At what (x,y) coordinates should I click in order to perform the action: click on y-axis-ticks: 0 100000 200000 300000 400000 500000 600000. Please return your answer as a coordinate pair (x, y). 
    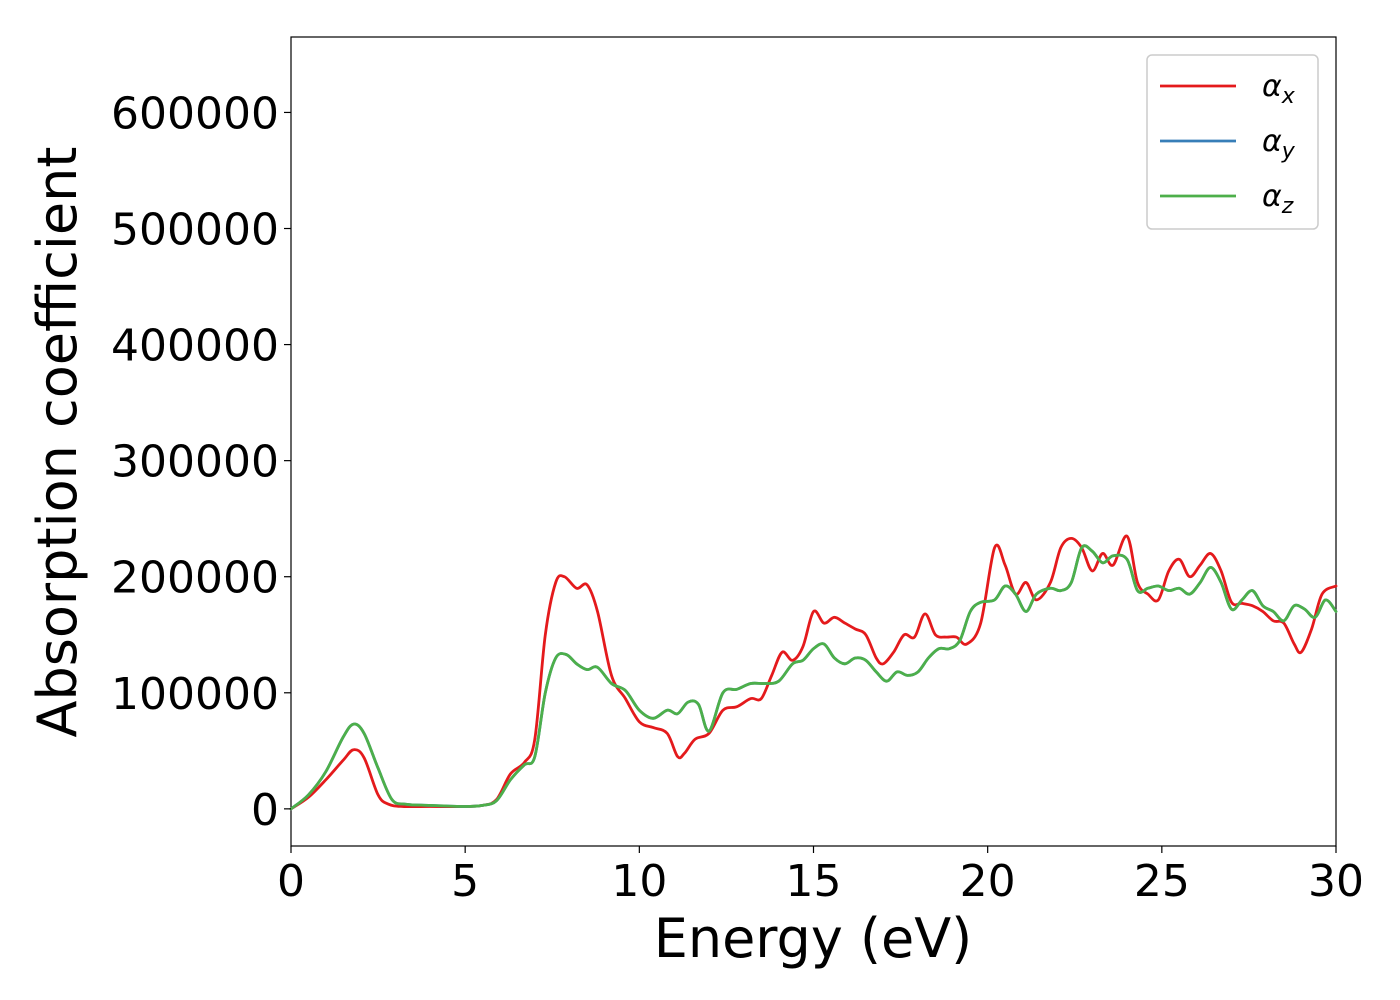
    Looking at the image, I should click on (201, 462).